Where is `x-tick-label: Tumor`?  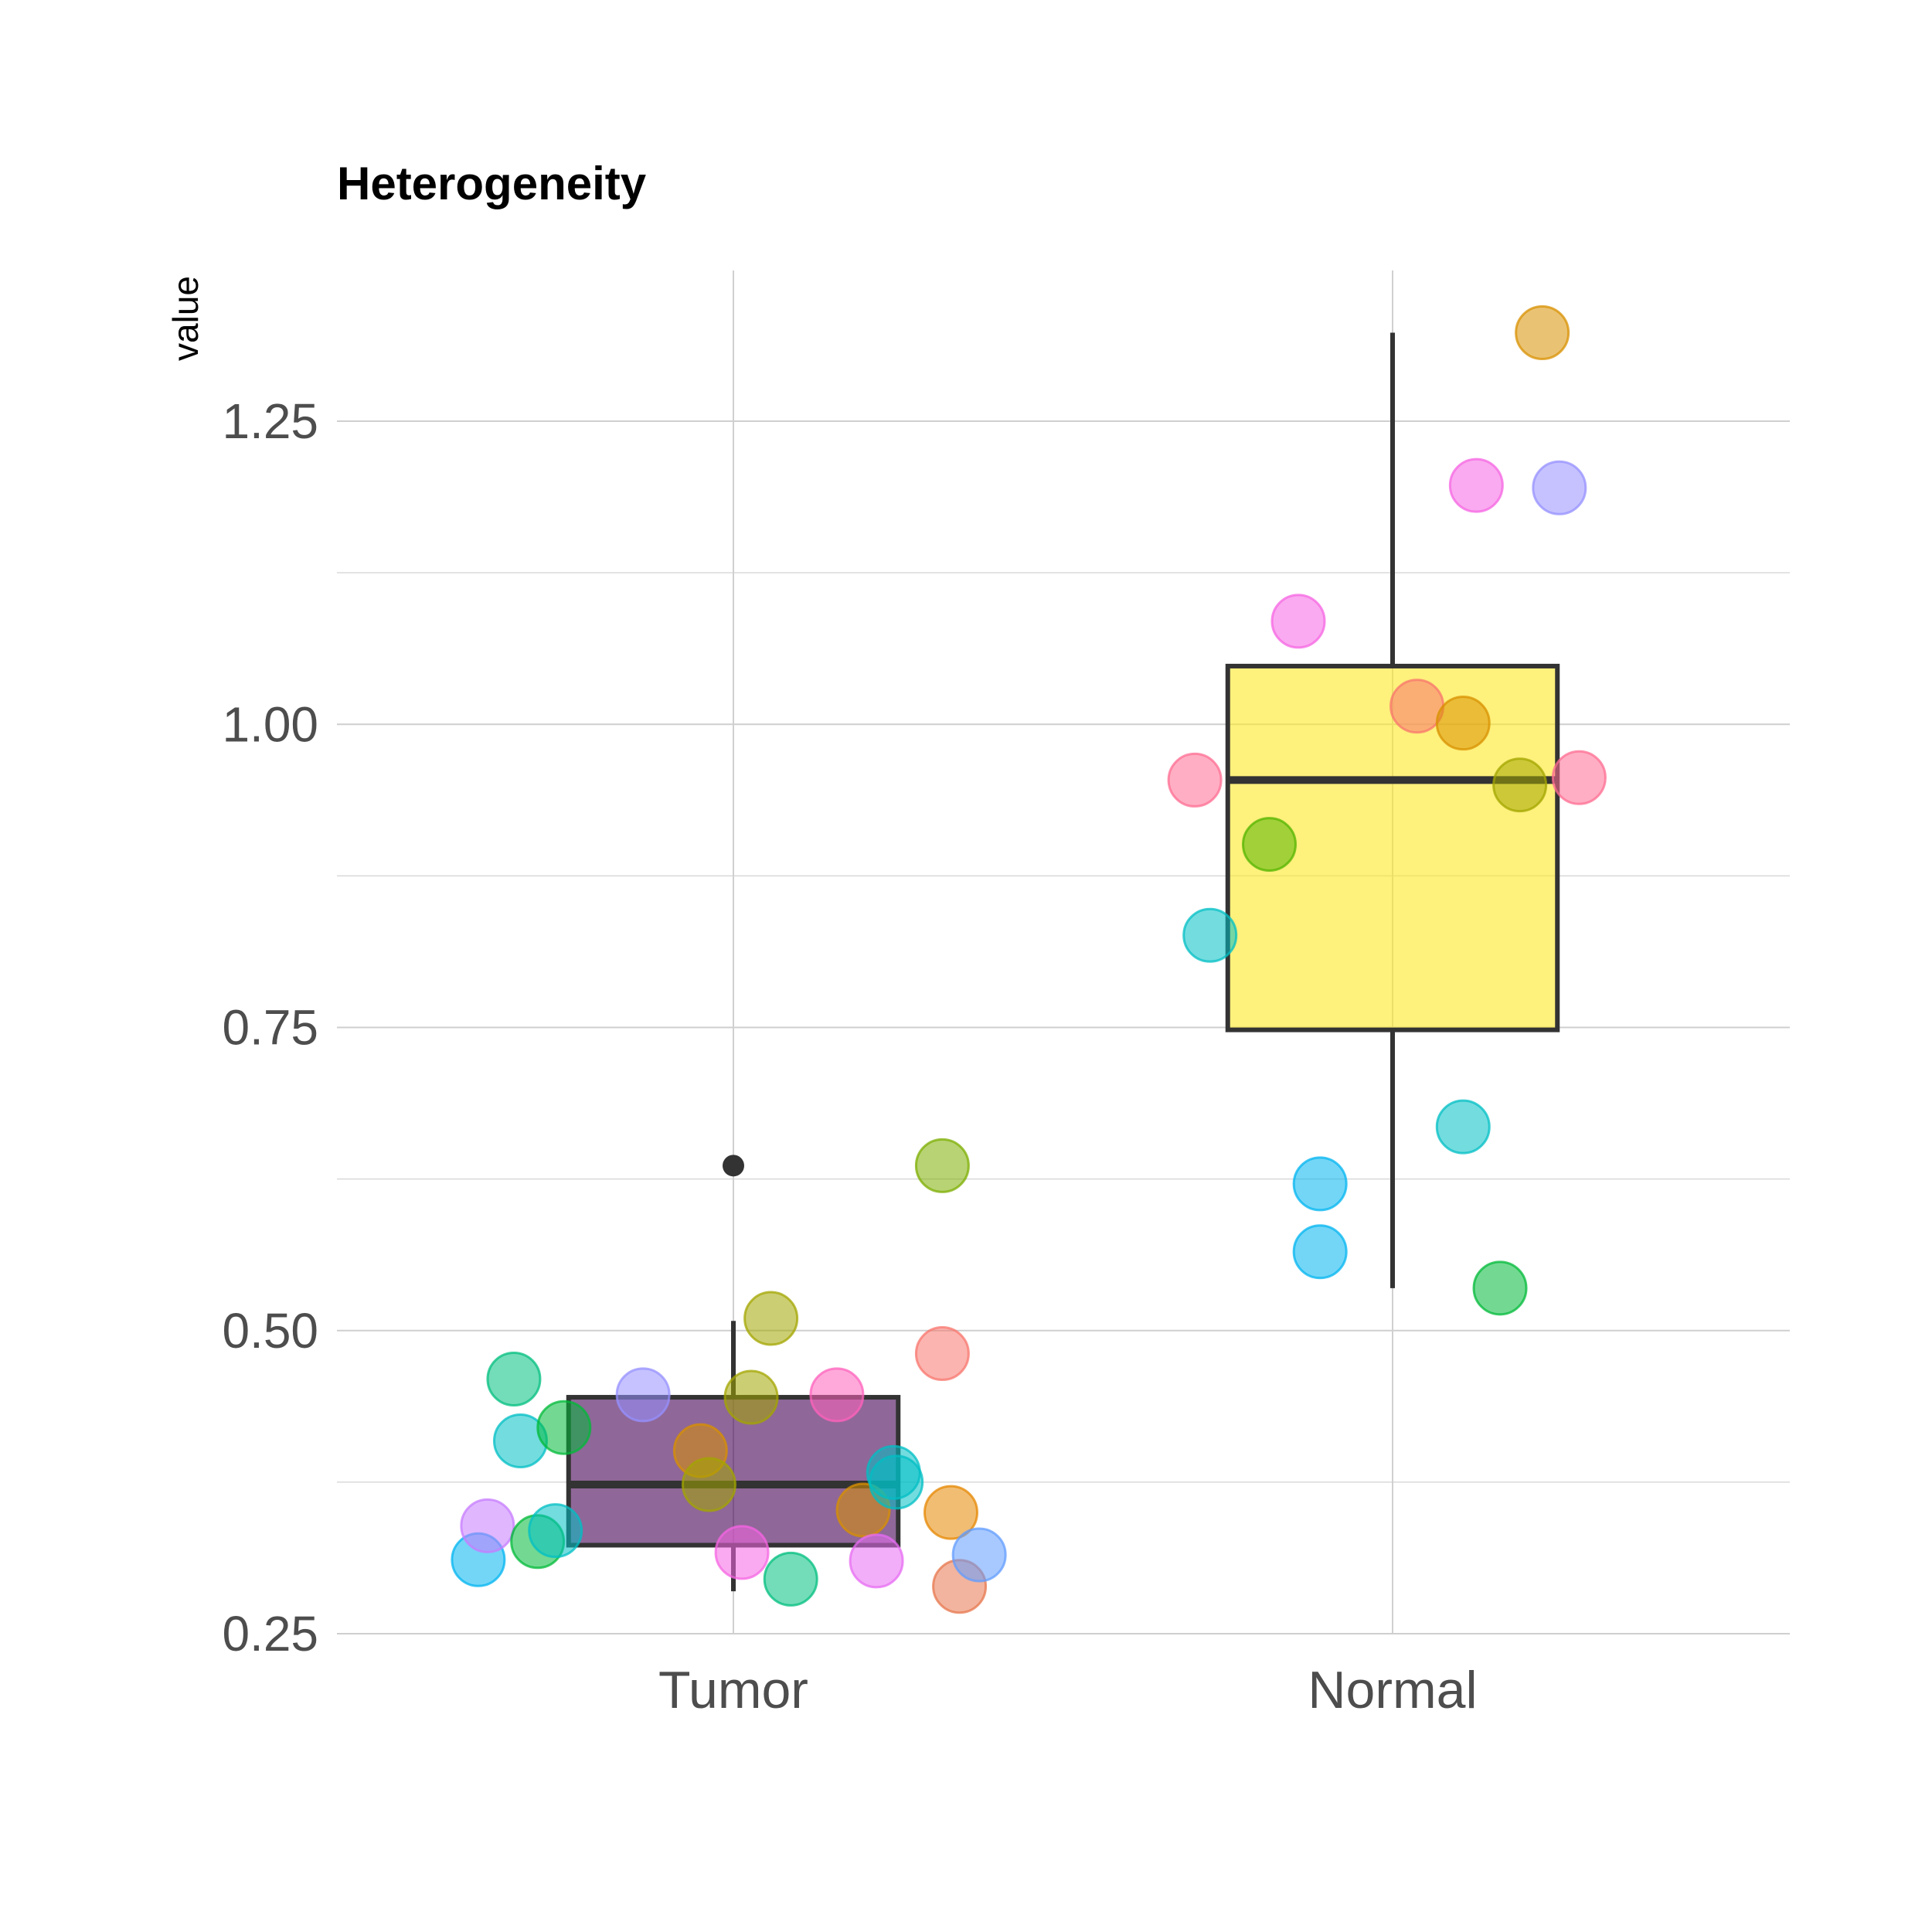
x-tick-label: Tumor is located at coordinates (733, 1690).